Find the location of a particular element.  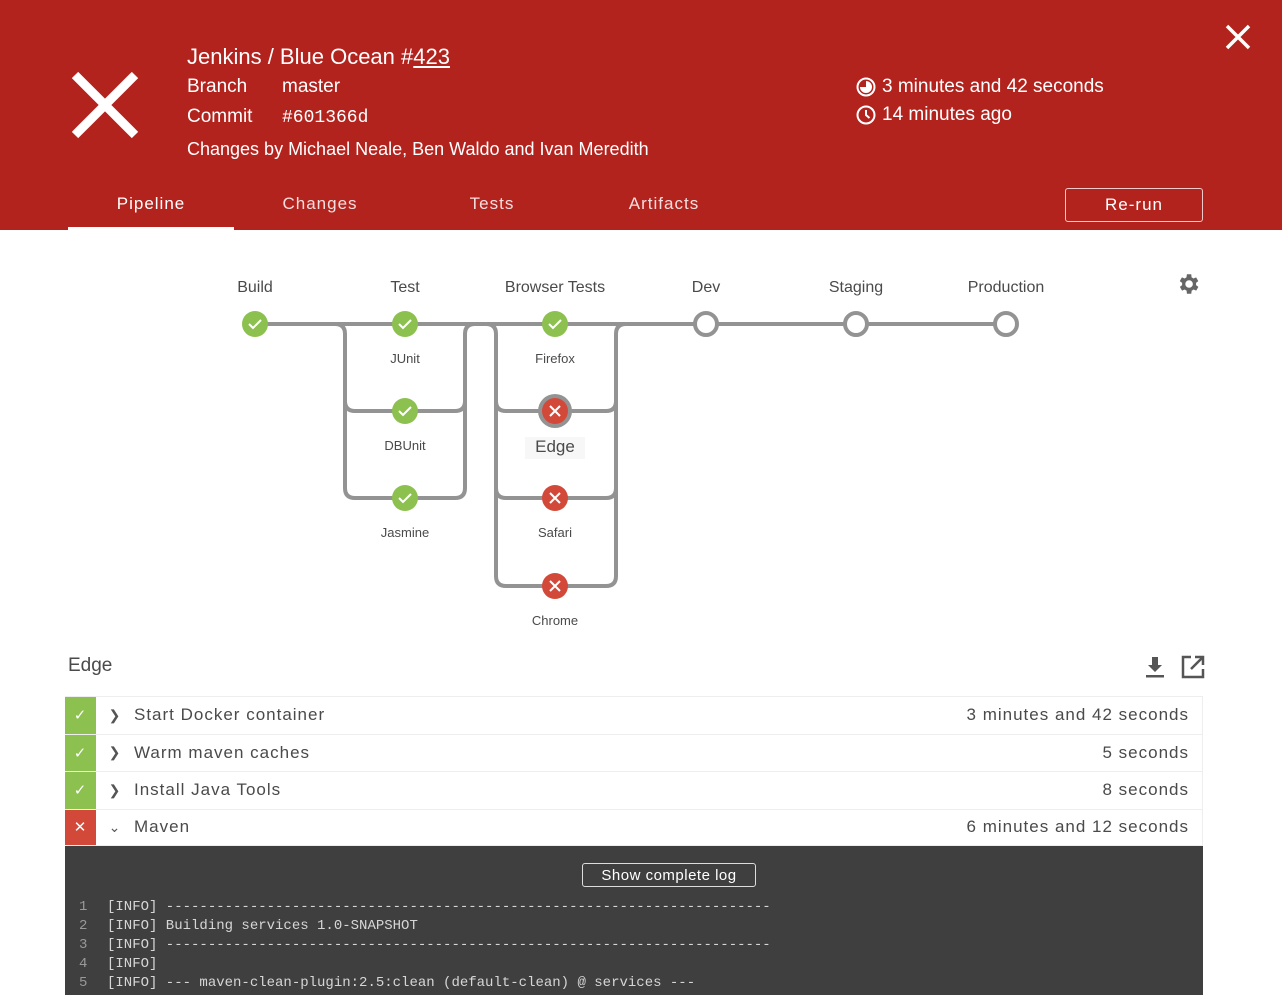

line-number: 4 is located at coordinates (83, 964).